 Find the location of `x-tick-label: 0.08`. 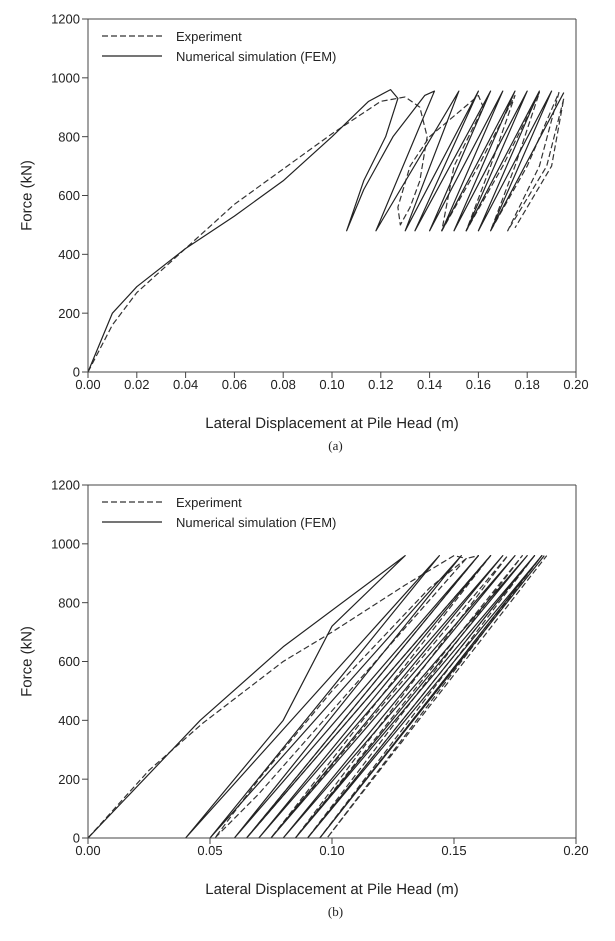

x-tick-label: 0.08 is located at coordinates (283, 384).